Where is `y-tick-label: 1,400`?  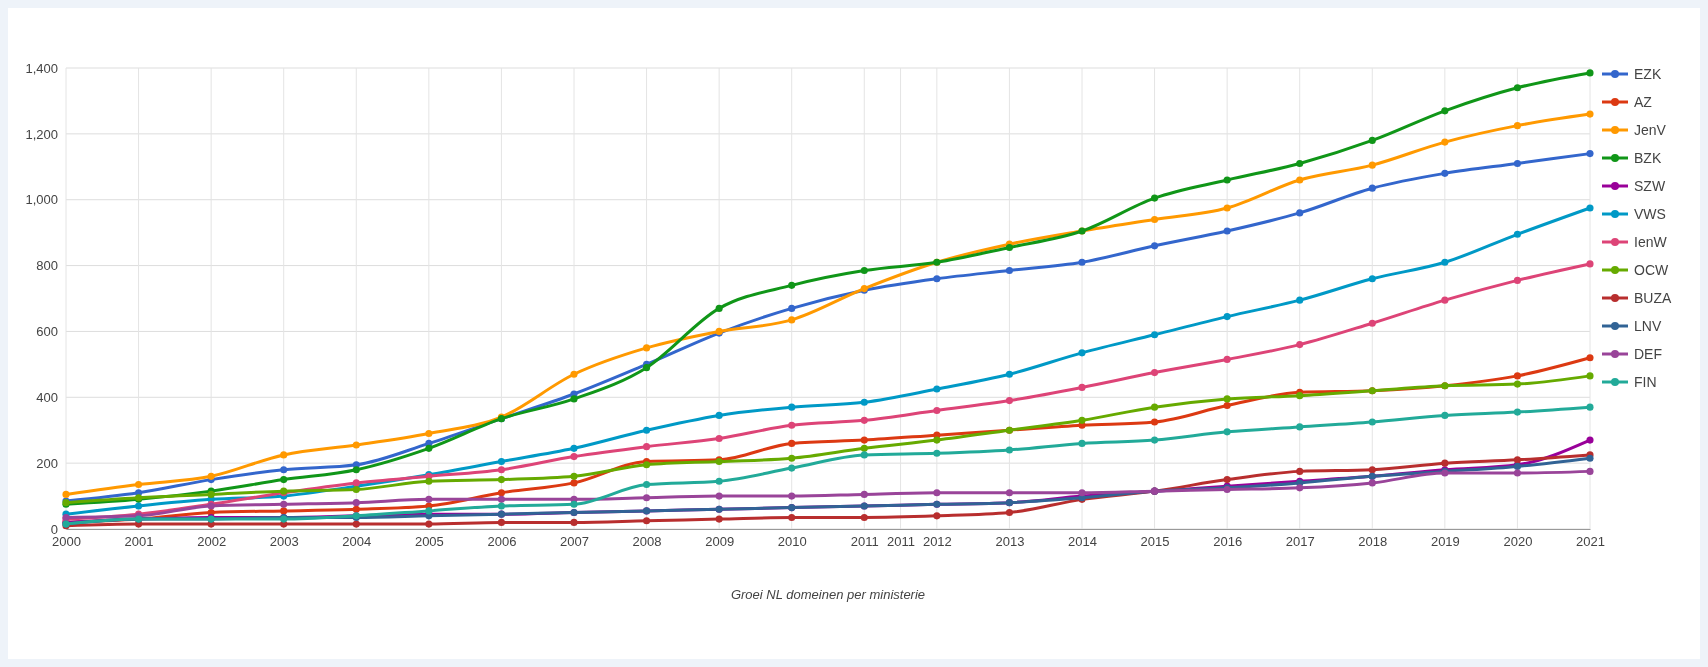 y-tick-label: 1,400 is located at coordinates (41, 68).